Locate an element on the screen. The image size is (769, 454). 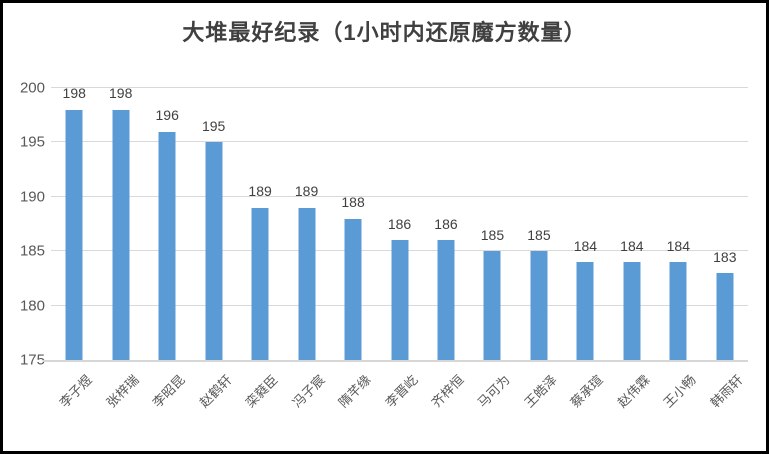
bar-value-label: 188 is located at coordinates (353, 202).